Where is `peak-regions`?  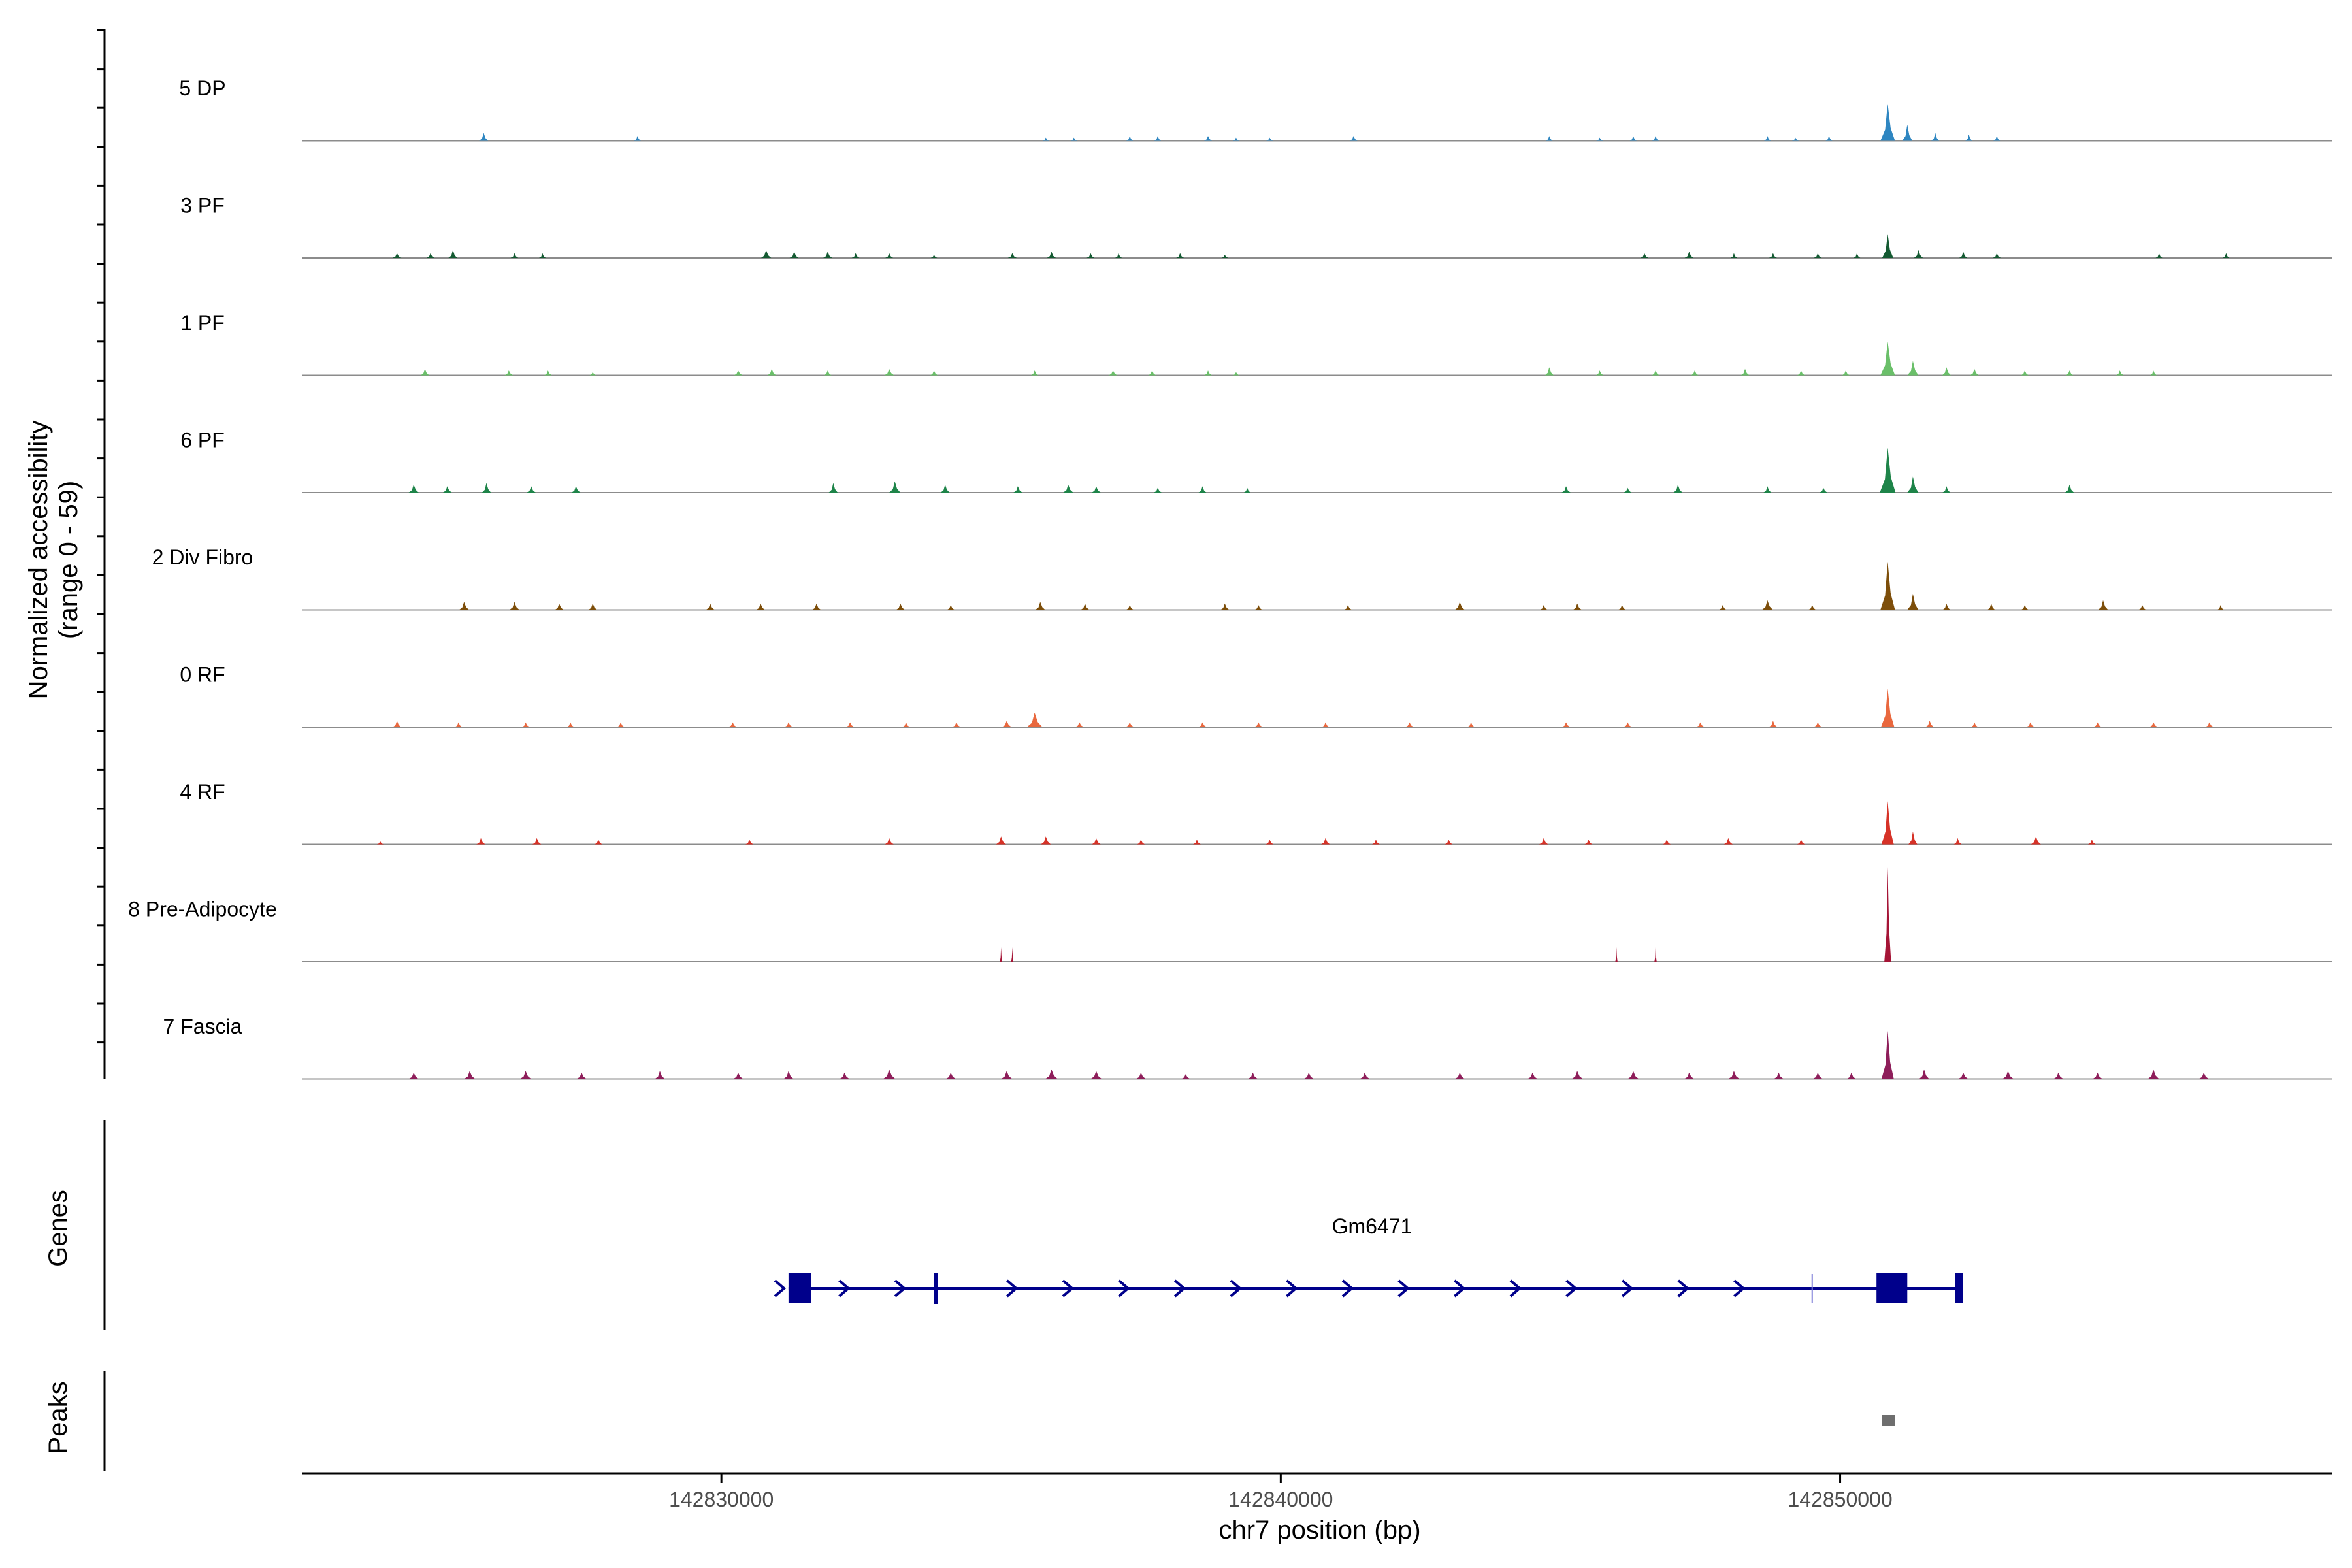
peak-regions is located at coordinates (1888, 1420).